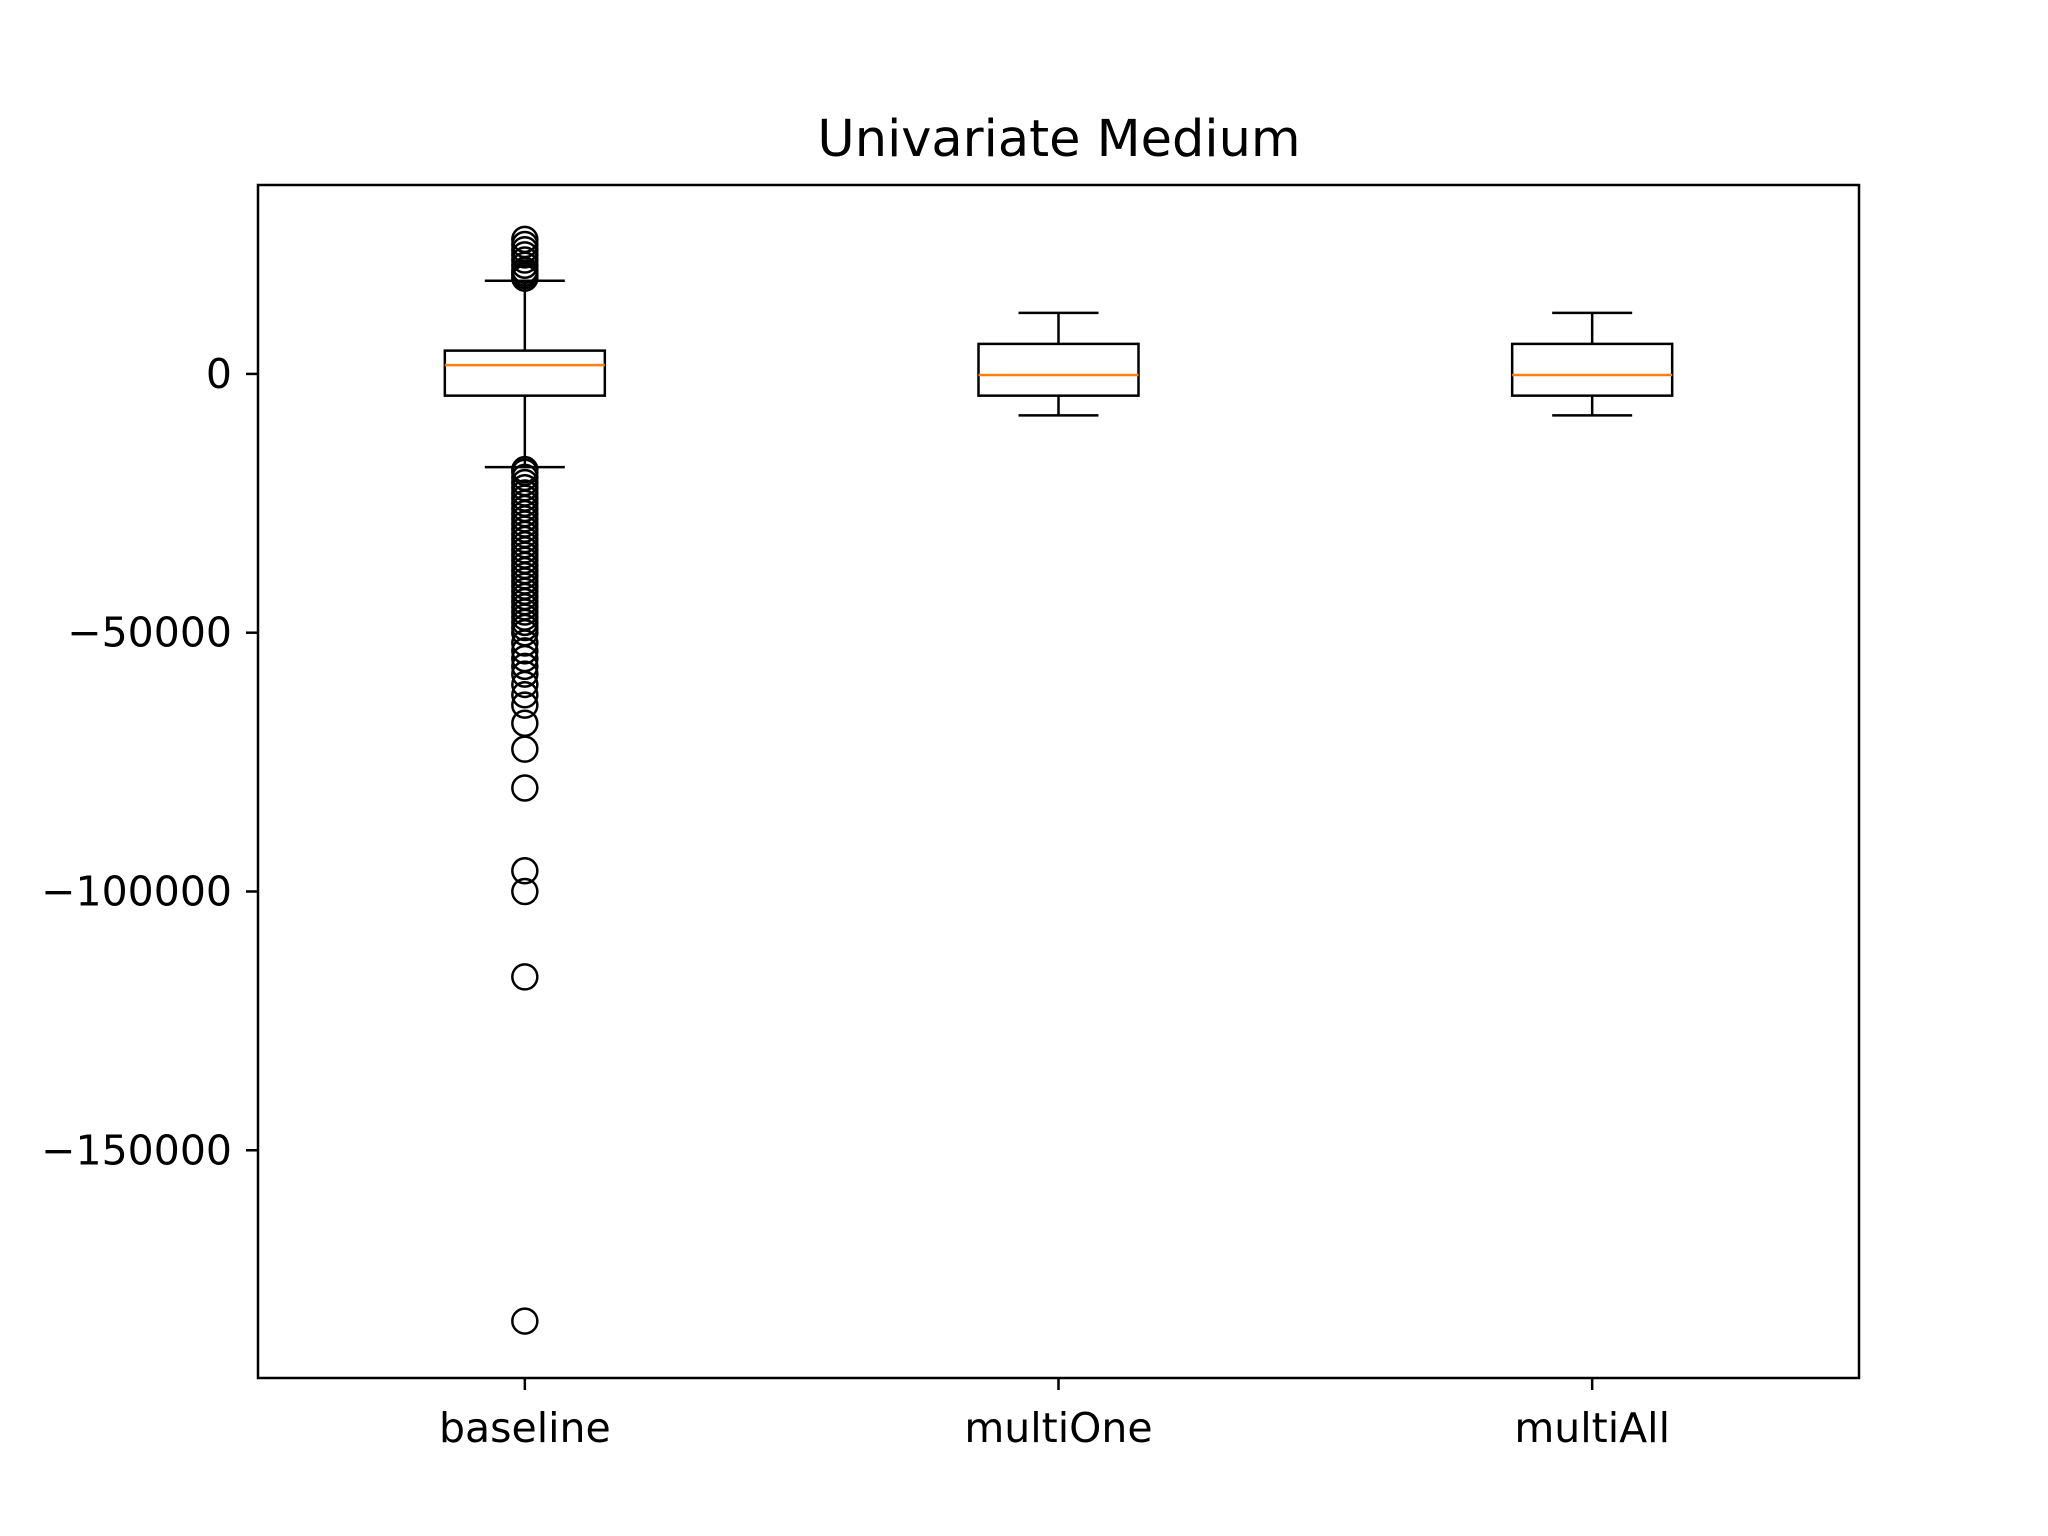 The width and height of the screenshot is (2048, 1536). Describe the element at coordinates (136, 1150) in the screenshot. I see `y-tick-label: −150000` at that location.